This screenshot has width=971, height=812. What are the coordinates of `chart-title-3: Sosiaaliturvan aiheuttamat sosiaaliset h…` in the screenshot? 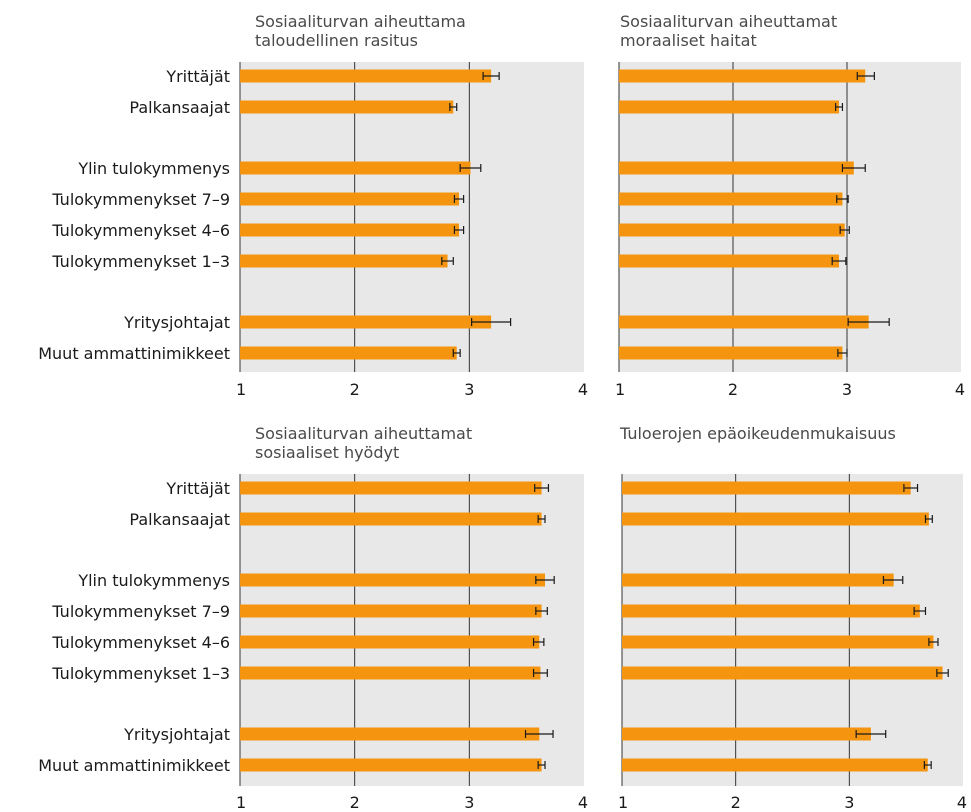 It's located at (364, 443).